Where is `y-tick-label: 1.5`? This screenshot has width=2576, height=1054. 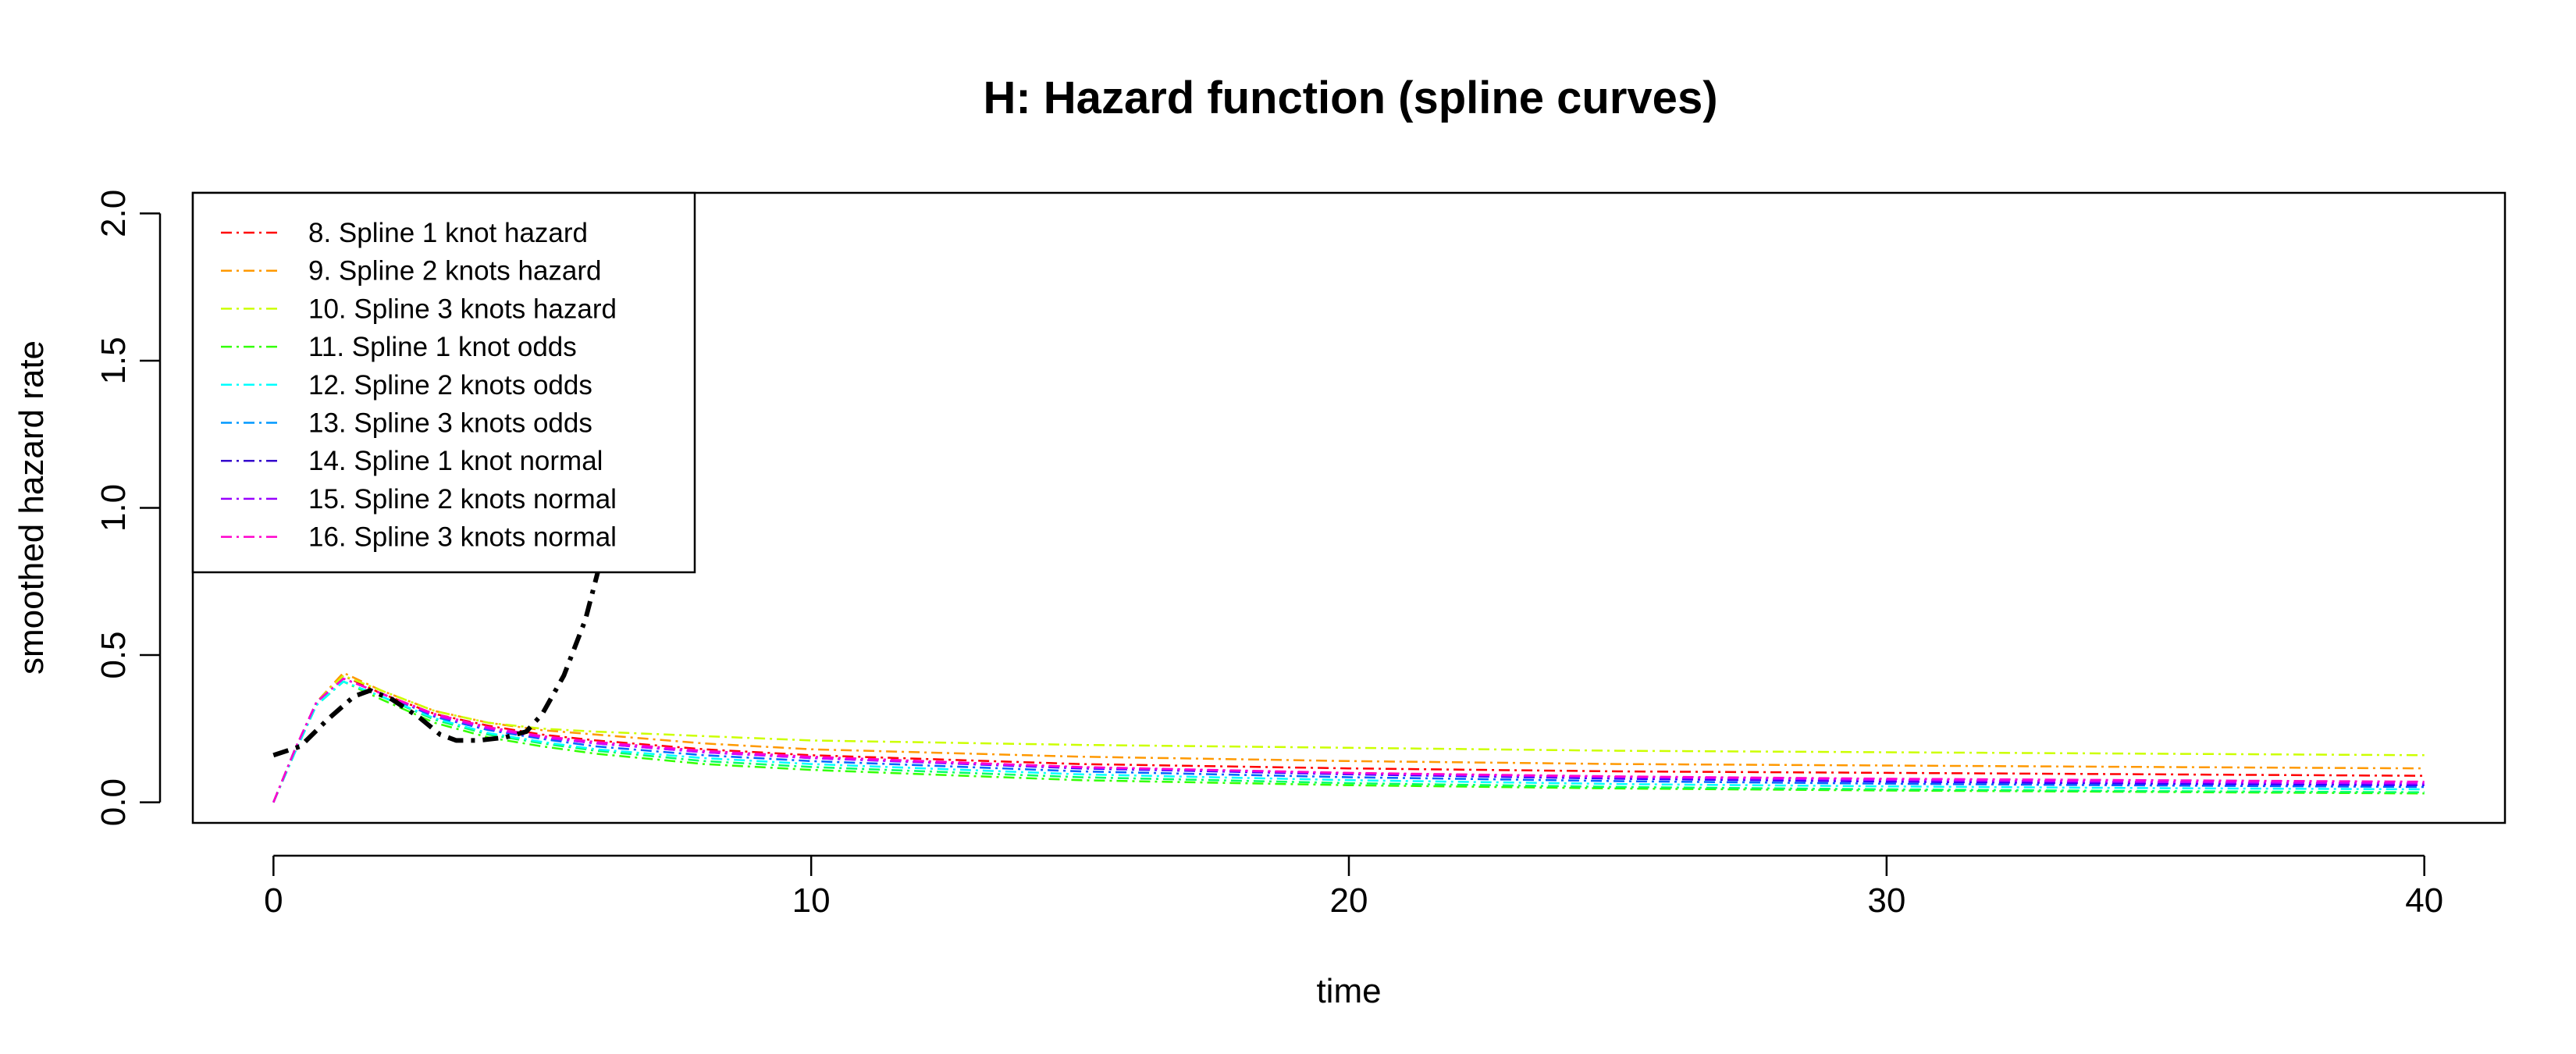
y-tick-label: 1.5 is located at coordinates (114, 360).